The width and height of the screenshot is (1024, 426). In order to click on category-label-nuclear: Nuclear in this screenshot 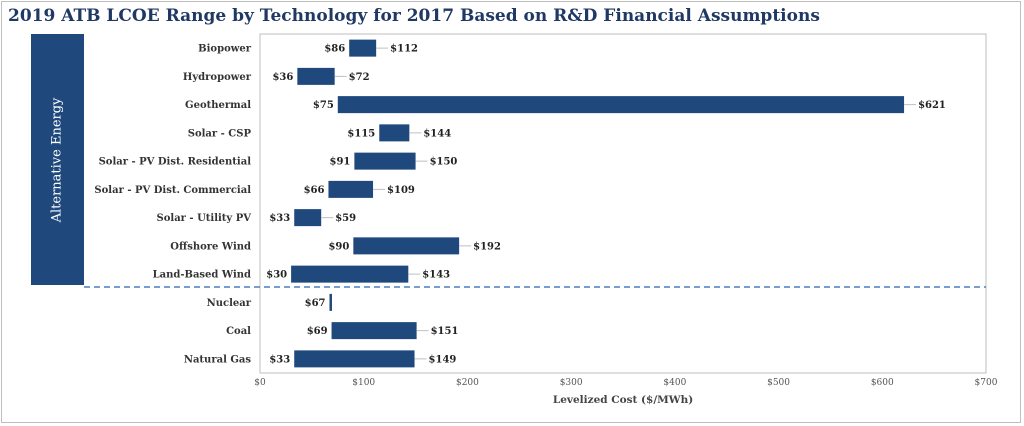, I will do `click(229, 303)`.